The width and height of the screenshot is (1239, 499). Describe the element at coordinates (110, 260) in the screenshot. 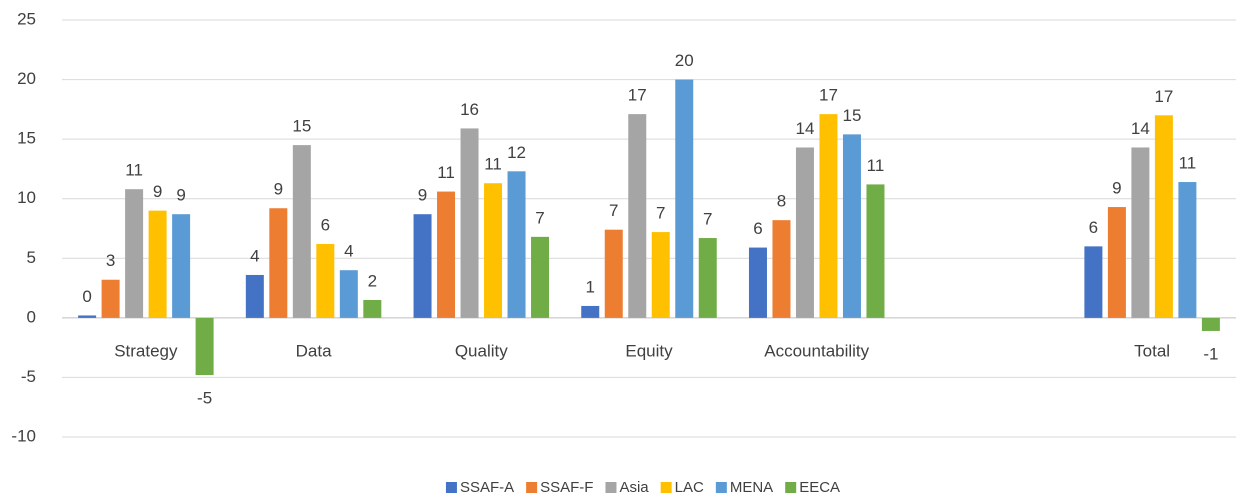

I see `data-label: 3` at that location.